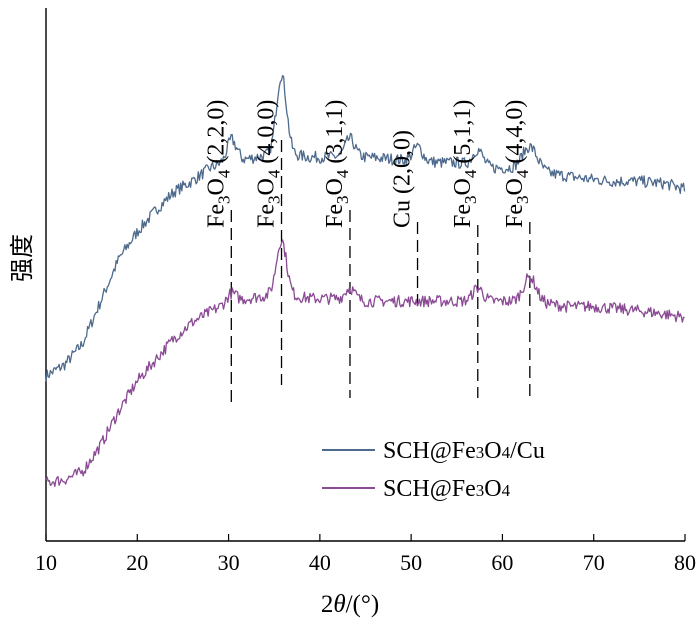 This screenshot has height=626, width=700. I want to click on x-tick-label: 80, so click(685, 562).